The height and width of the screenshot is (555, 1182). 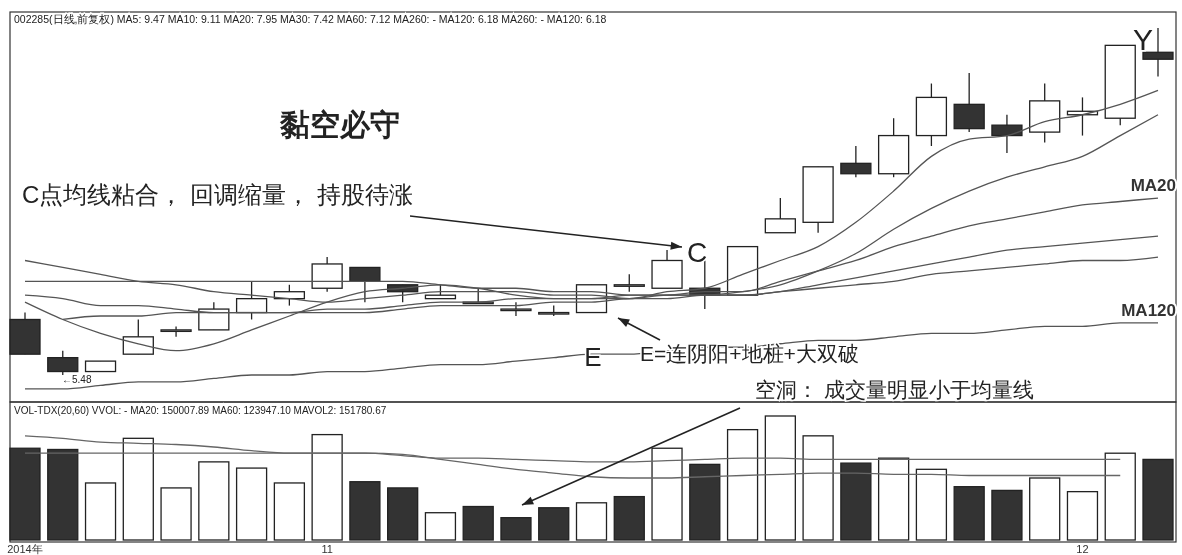 What do you see at coordinates (327, 549) in the screenshot?
I see `x-tick-label: 11` at bounding box center [327, 549].